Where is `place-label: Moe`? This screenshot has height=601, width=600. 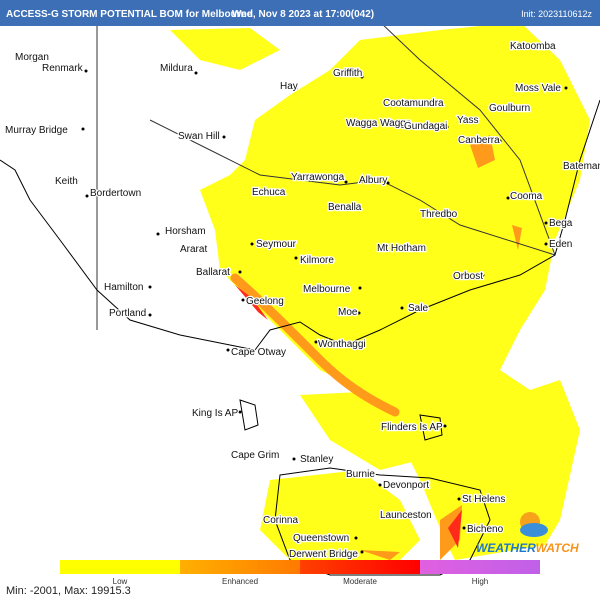 place-label: Moe is located at coordinates (348, 312).